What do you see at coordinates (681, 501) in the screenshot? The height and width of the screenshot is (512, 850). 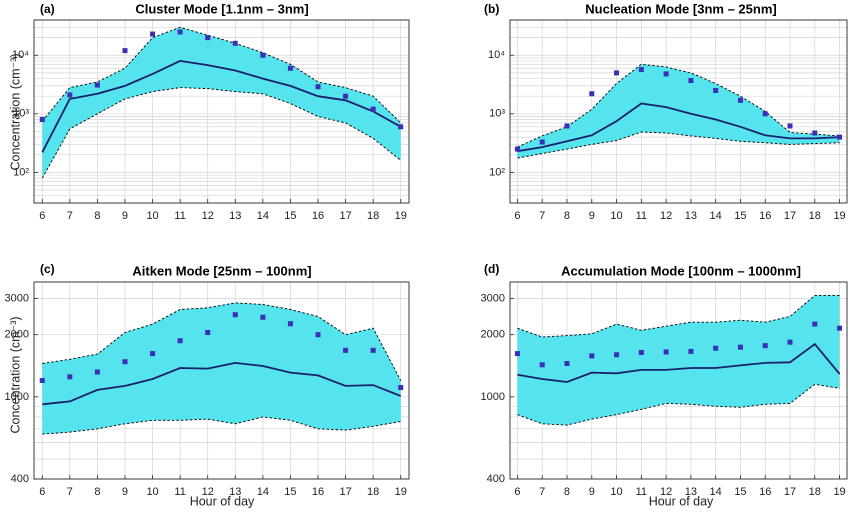 I see `panel-d-xlabel: Hour of day` at bounding box center [681, 501].